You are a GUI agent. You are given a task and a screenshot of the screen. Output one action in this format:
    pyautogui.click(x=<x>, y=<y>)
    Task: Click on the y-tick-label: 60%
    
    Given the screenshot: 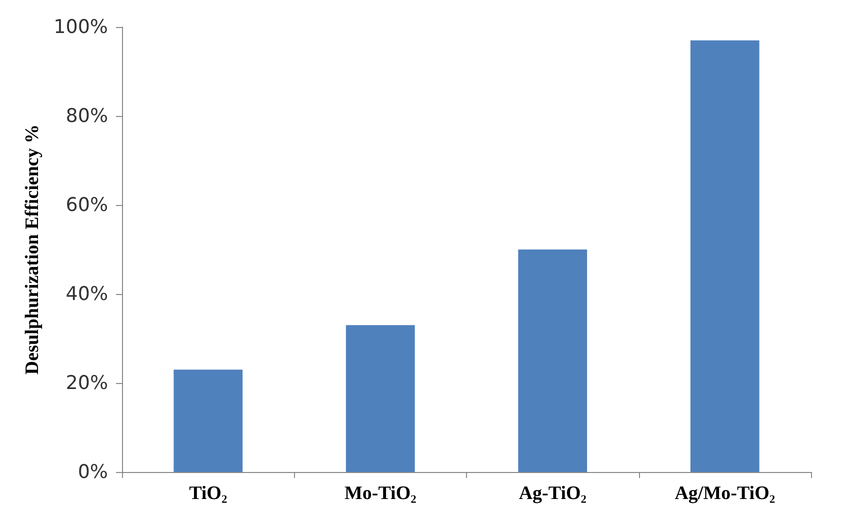 What is the action you would take?
    pyautogui.click(x=87, y=205)
    